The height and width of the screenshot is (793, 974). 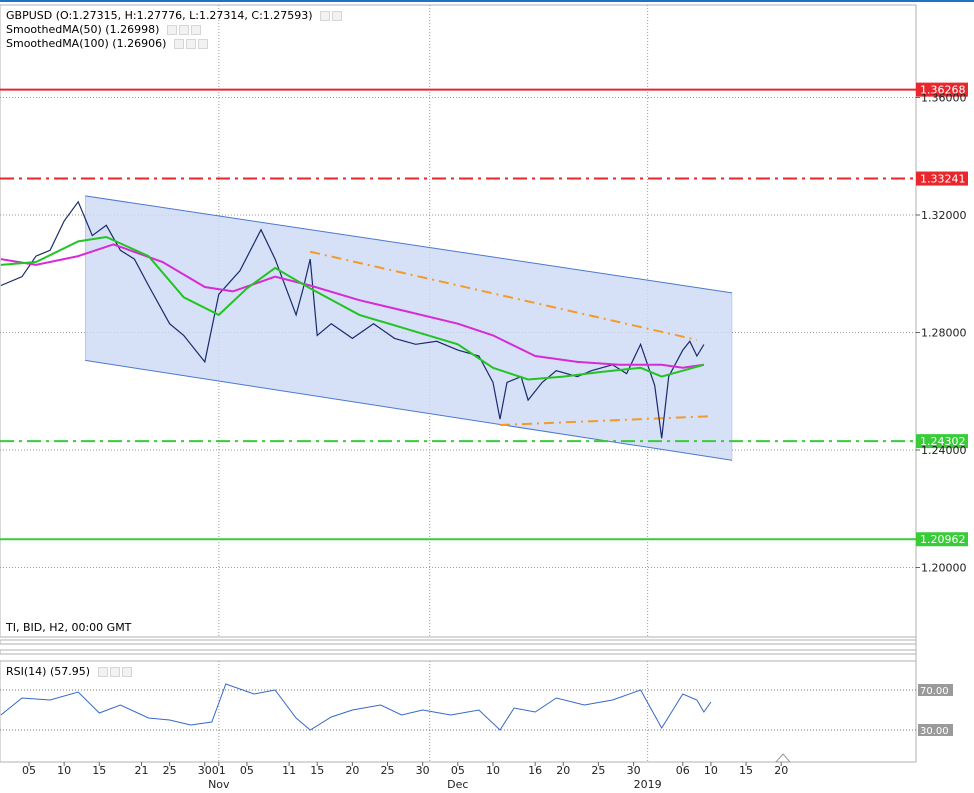 I want to click on rsi-label: RSI(14) (57.95), so click(x=48, y=671).